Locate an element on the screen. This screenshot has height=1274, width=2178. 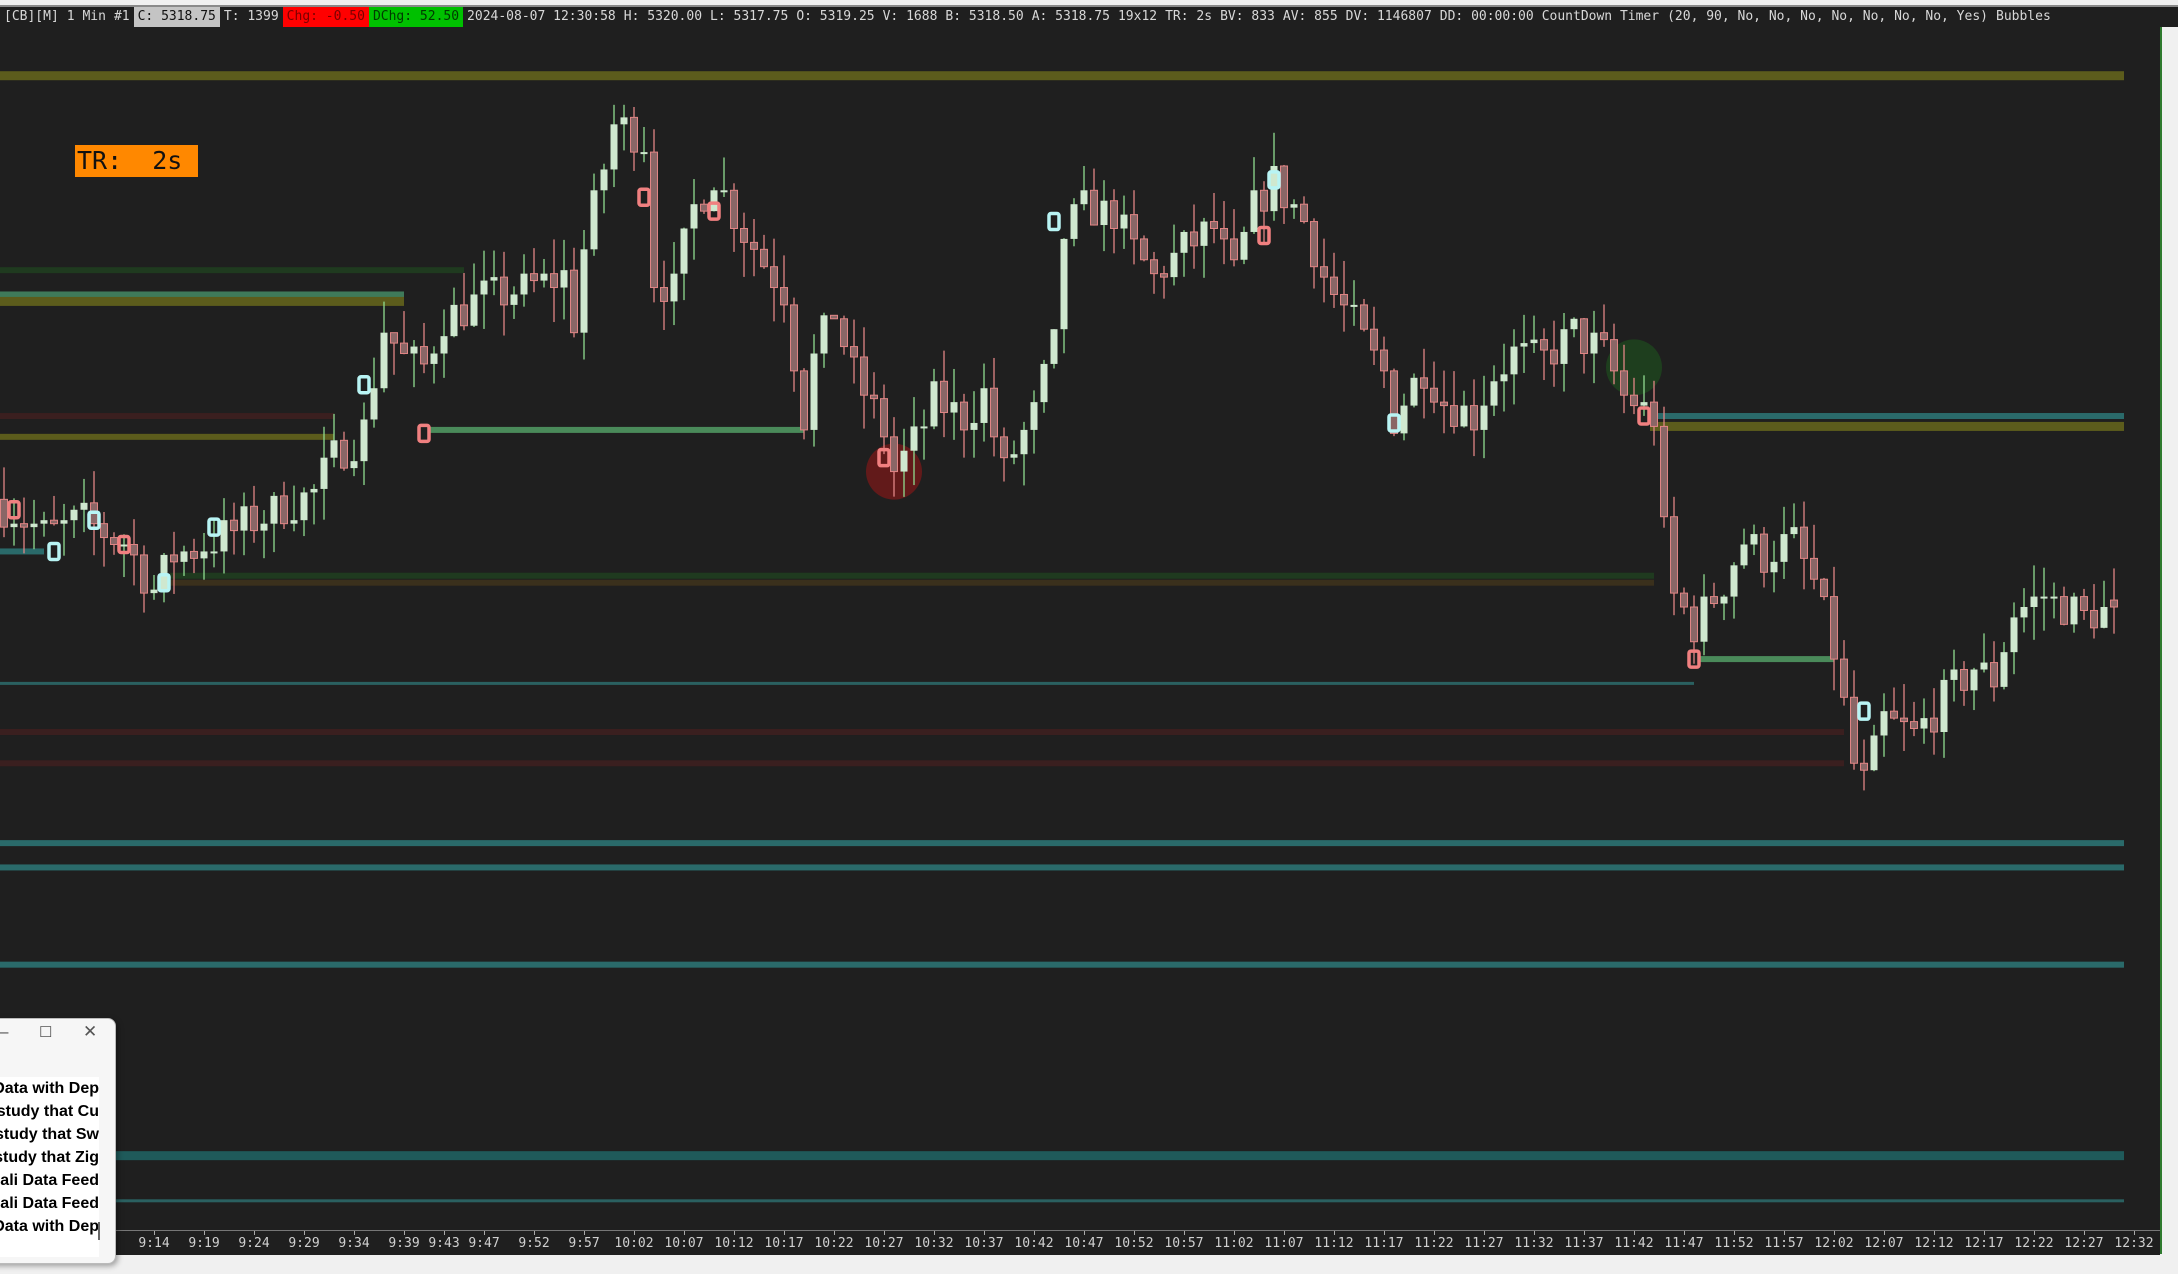
daily-change-value: DChg: 52.50 is located at coordinates (416, 17).